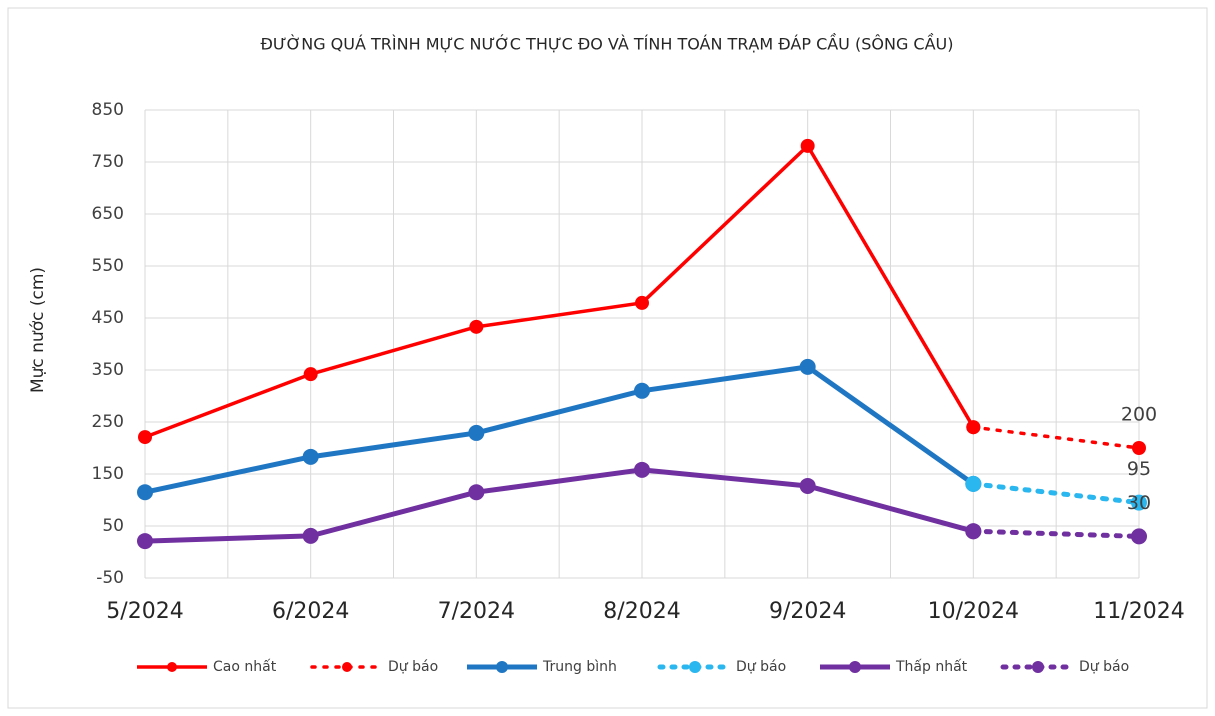 This screenshot has width=1215, height=716. I want to click on y-tick-label: 50, so click(113, 526).